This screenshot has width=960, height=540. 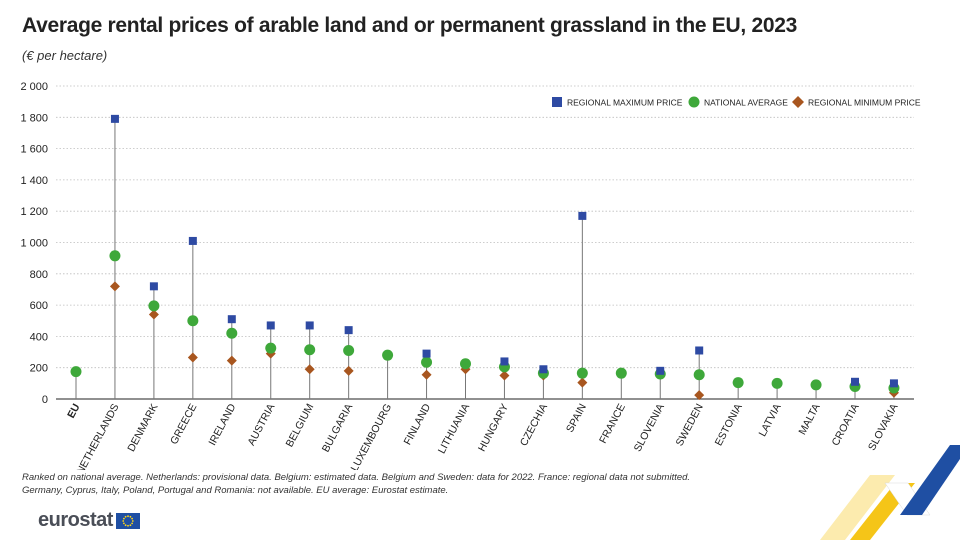 What do you see at coordinates (625, 103) in the screenshot?
I see `legend-label: REGIONAL MAXIMUM PRICE` at bounding box center [625, 103].